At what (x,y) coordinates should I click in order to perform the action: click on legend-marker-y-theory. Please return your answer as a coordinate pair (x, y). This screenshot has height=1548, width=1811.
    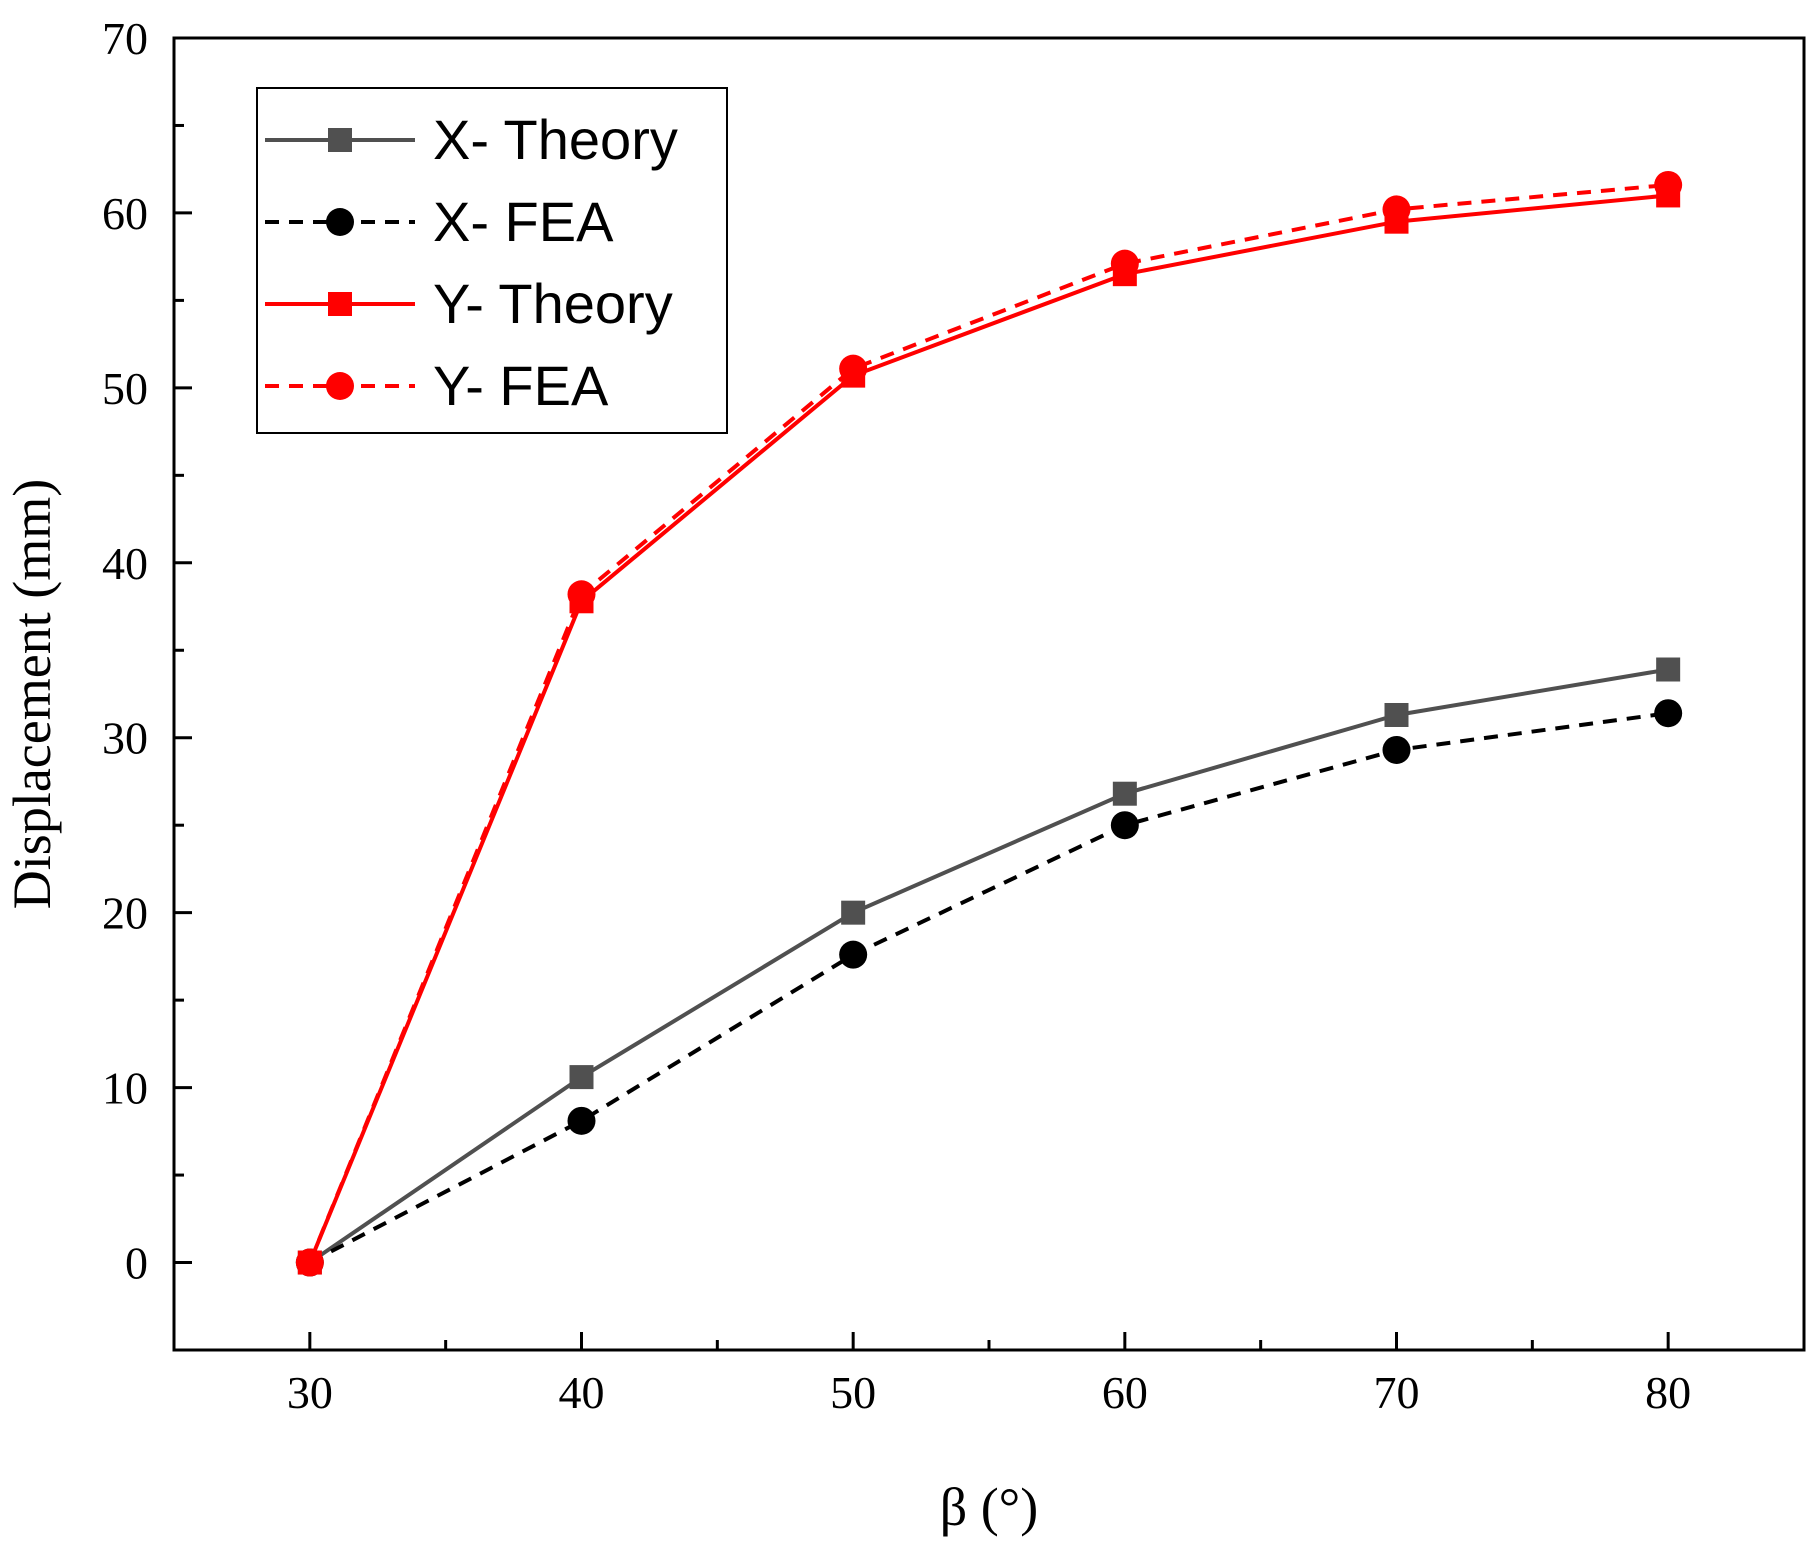
    Looking at the image, I should click on (340, 304).